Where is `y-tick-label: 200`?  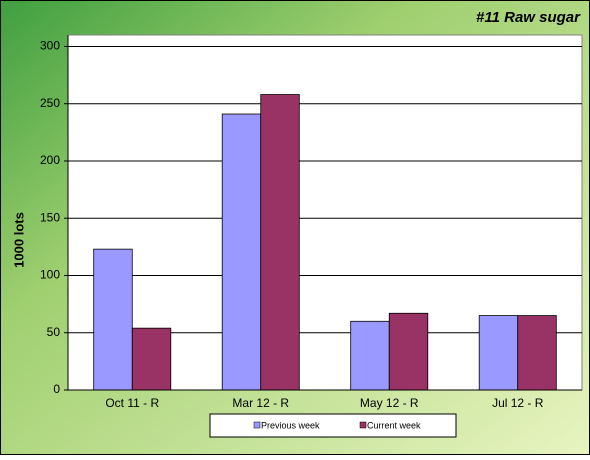
y-tick-label: 200 is located at coordinates (50, 160).